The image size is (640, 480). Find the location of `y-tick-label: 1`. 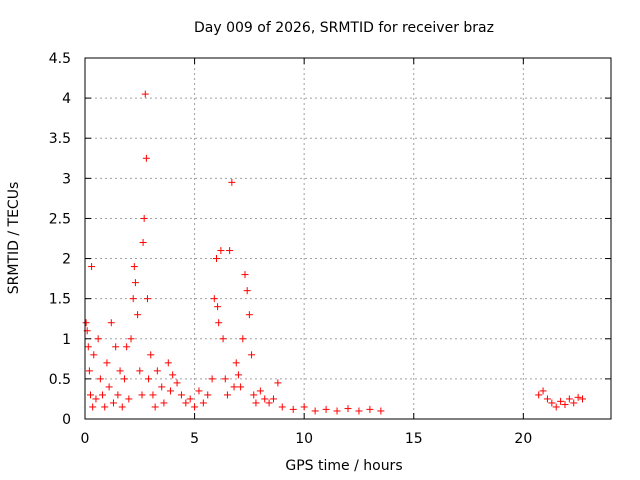

y-tick-label: 1 is located at coordinates (66, 340).